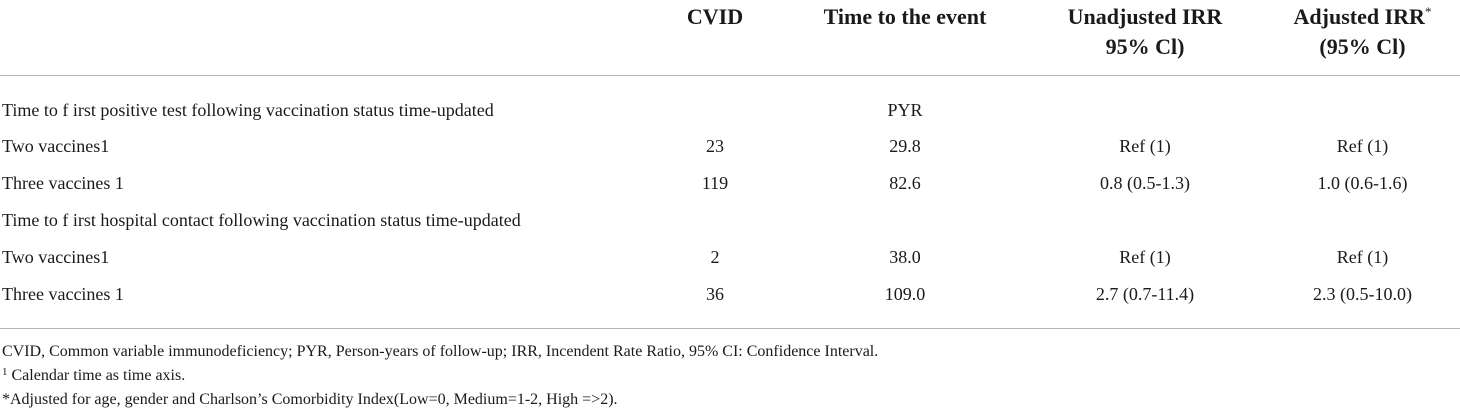 Image resolution: width=1460 pixels, height=414 pixels. I want to click on row-time: 38.0, so click(905, 257).